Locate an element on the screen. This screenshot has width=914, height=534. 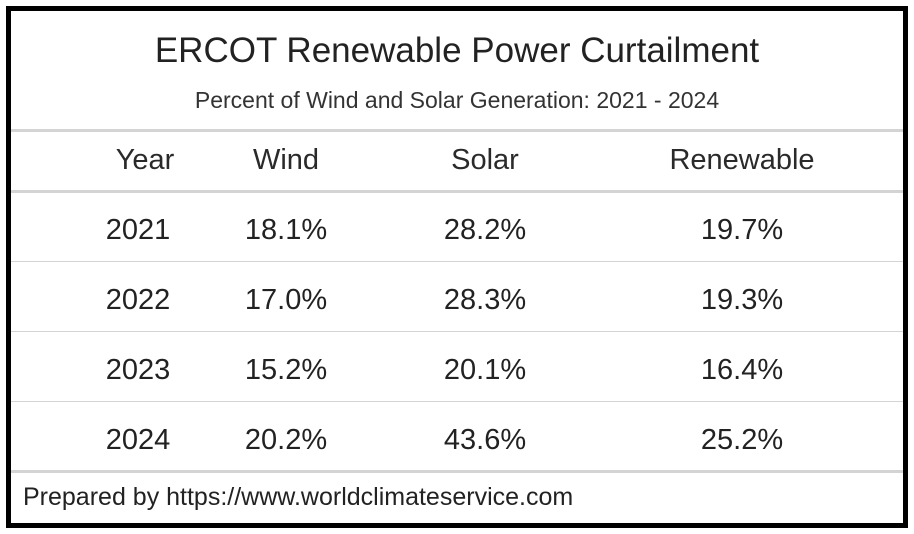
table-cell-year-2023: 2023 is located at coordinates (138, 370).